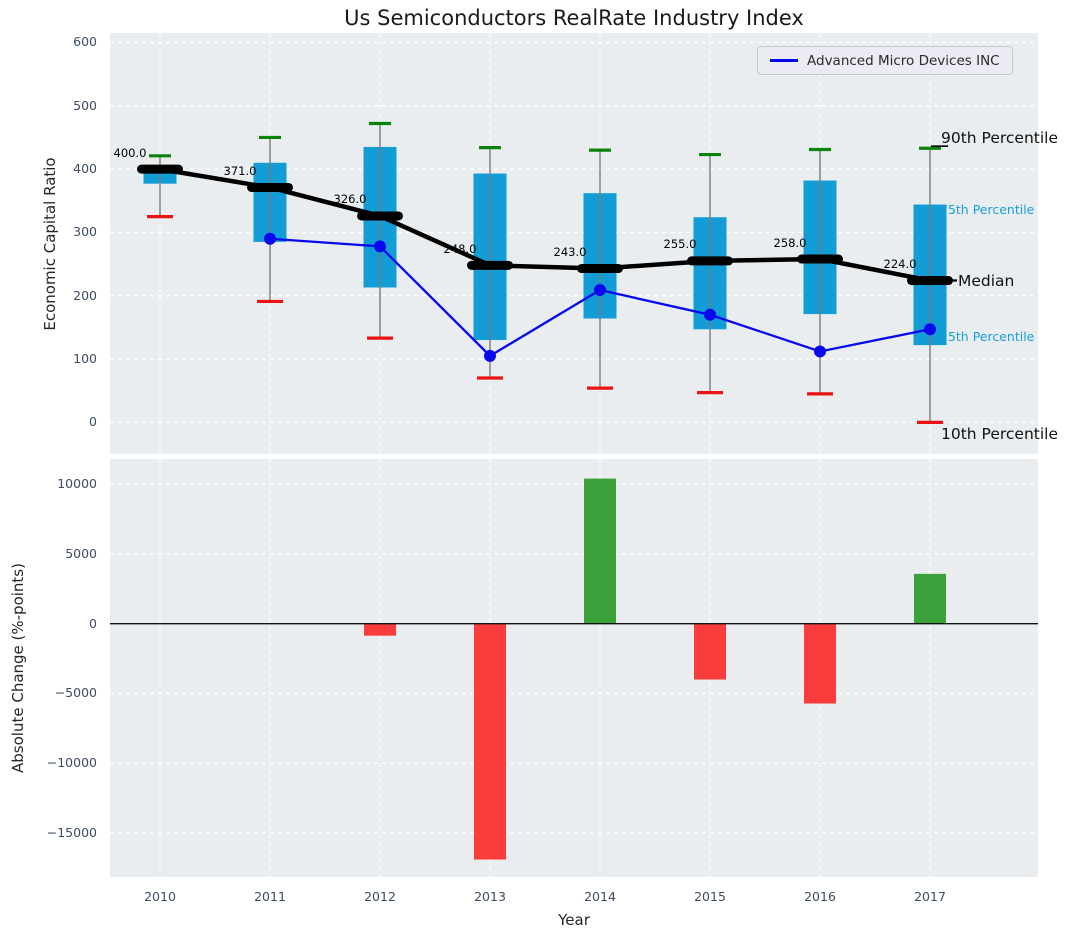 This screenshot has width=1076, height=942. What do you see at coordinates (270, 238) in the screenshot?
I see `amd-point-2011` at bounding box center [270, 238].